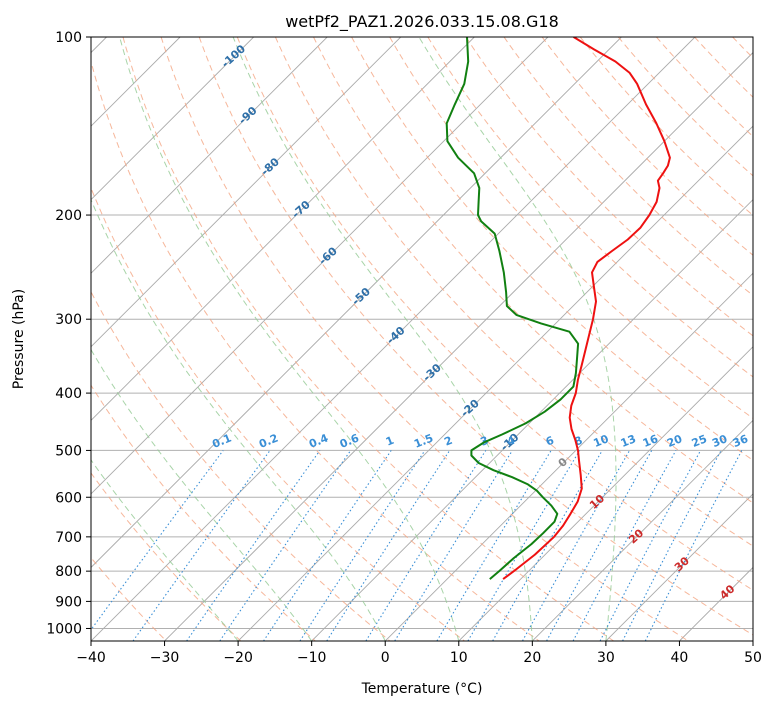  Describe the element at coordinates (680, 658) in the screenshot. I see `x-tick-label: 40` at that location.